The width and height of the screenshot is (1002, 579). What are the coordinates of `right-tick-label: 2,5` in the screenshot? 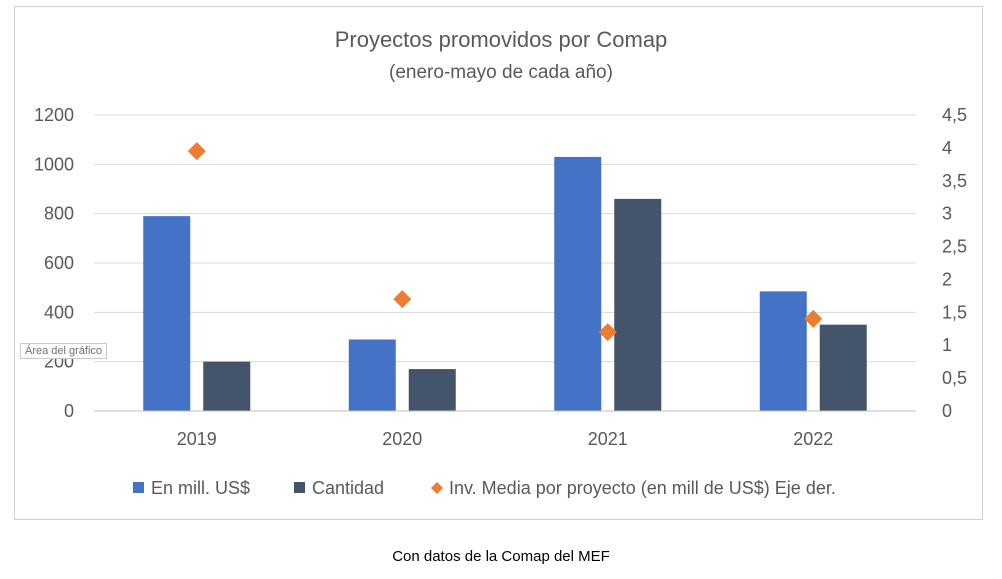 It's located at (954, 247).